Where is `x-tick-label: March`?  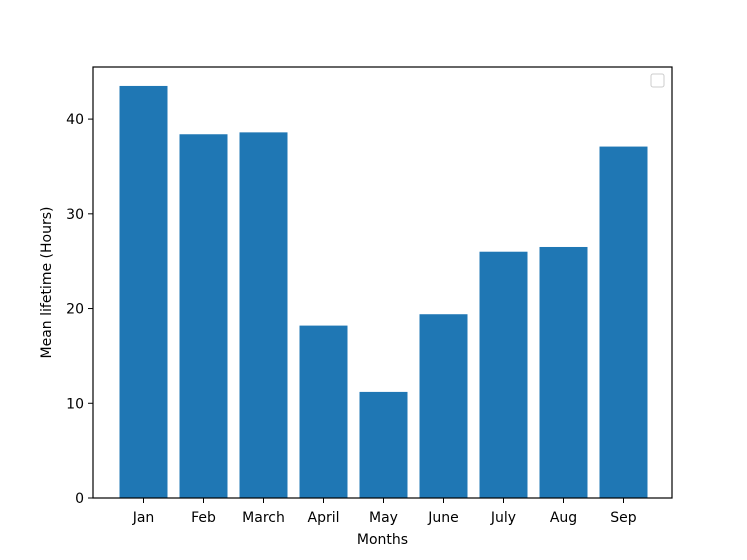
x-tick-label: March is located at coordinates (263, 518).